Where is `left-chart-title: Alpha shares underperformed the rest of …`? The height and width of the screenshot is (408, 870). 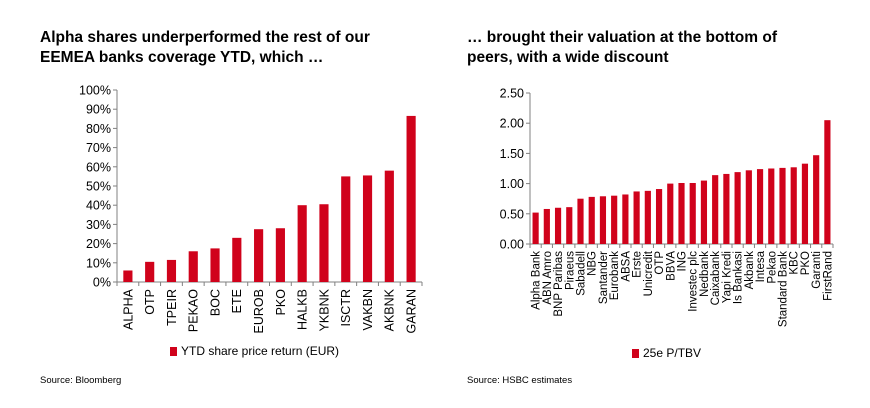 left-chart-title: Alpha shares underperformed the rest of … is located at coordinates (205, 48).